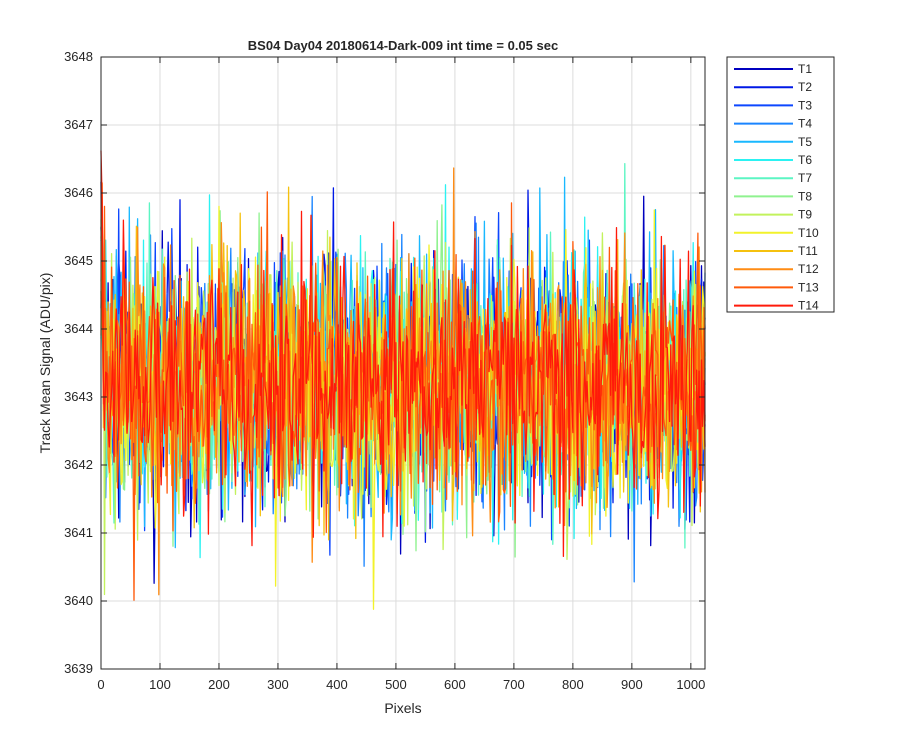  What do you see at coordinates (805, 69) in the screenshot?
I see `legend-label-t1: T1` at bounding box center [805, 69].